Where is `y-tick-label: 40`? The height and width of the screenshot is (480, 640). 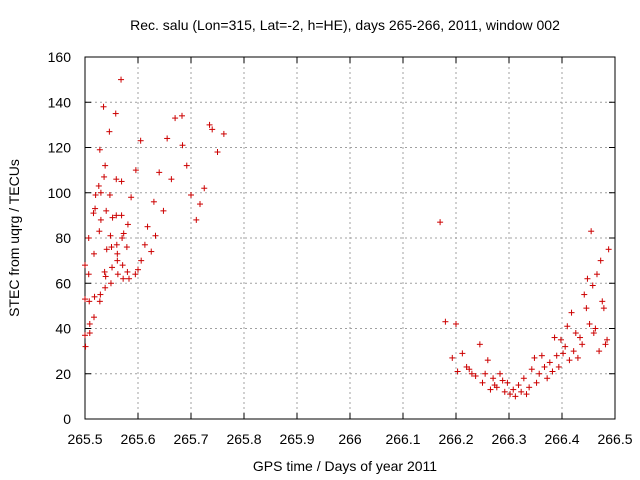
y-tick-label: 40 is located at coordinates (63, 329).